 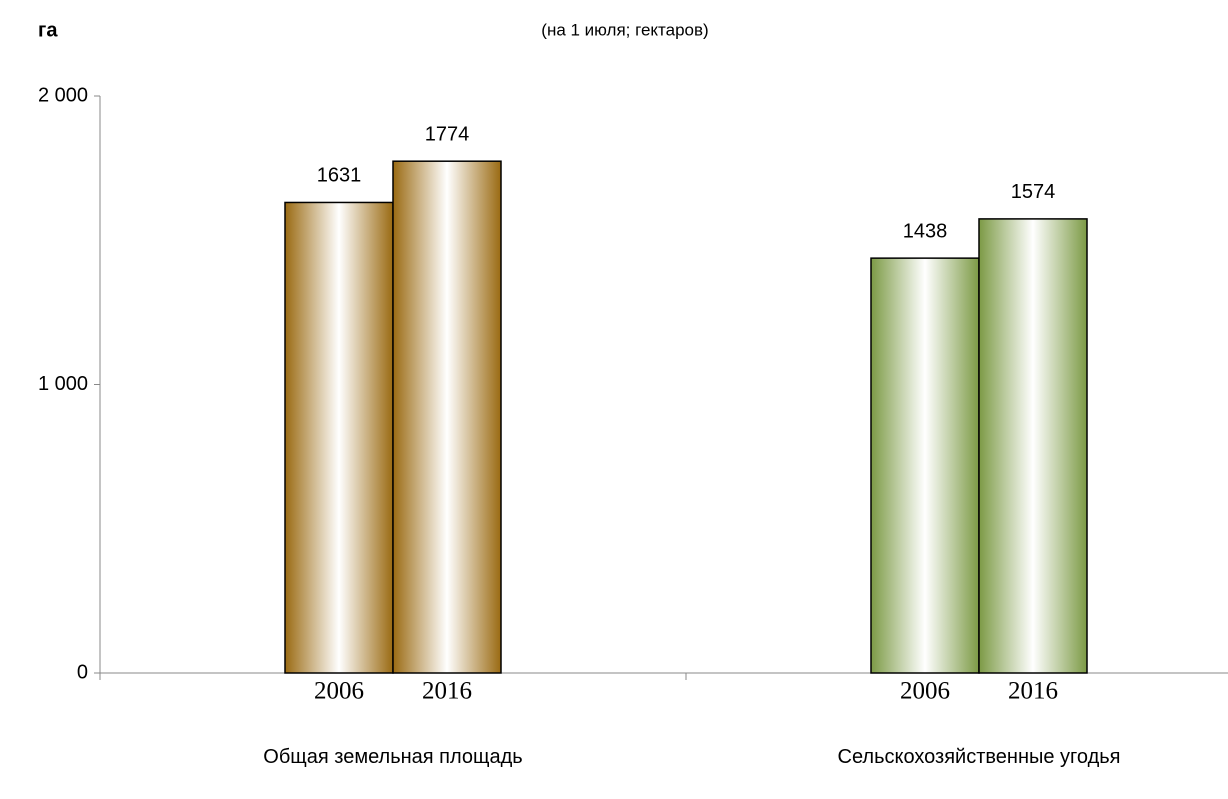 I want to click on unit-label: га, so click(x=48, y=30).